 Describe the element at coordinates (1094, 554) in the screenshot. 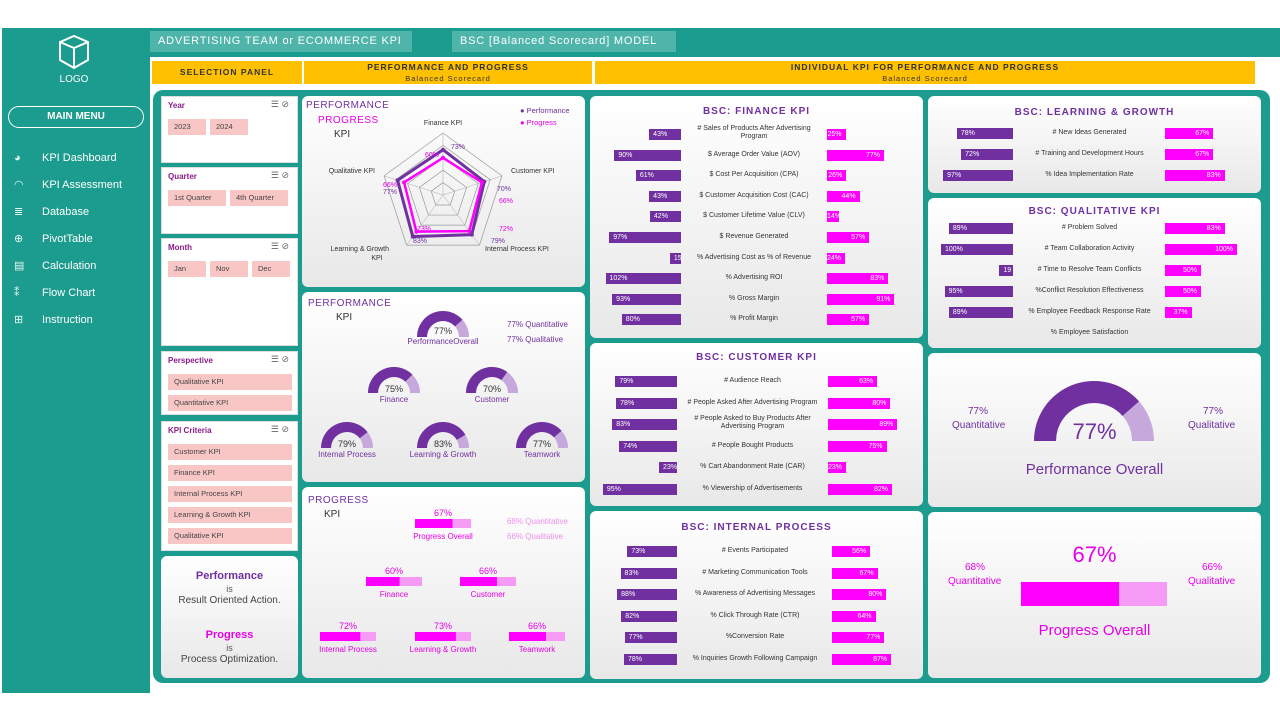

I see `progress-overall-value: 67%` at that location.